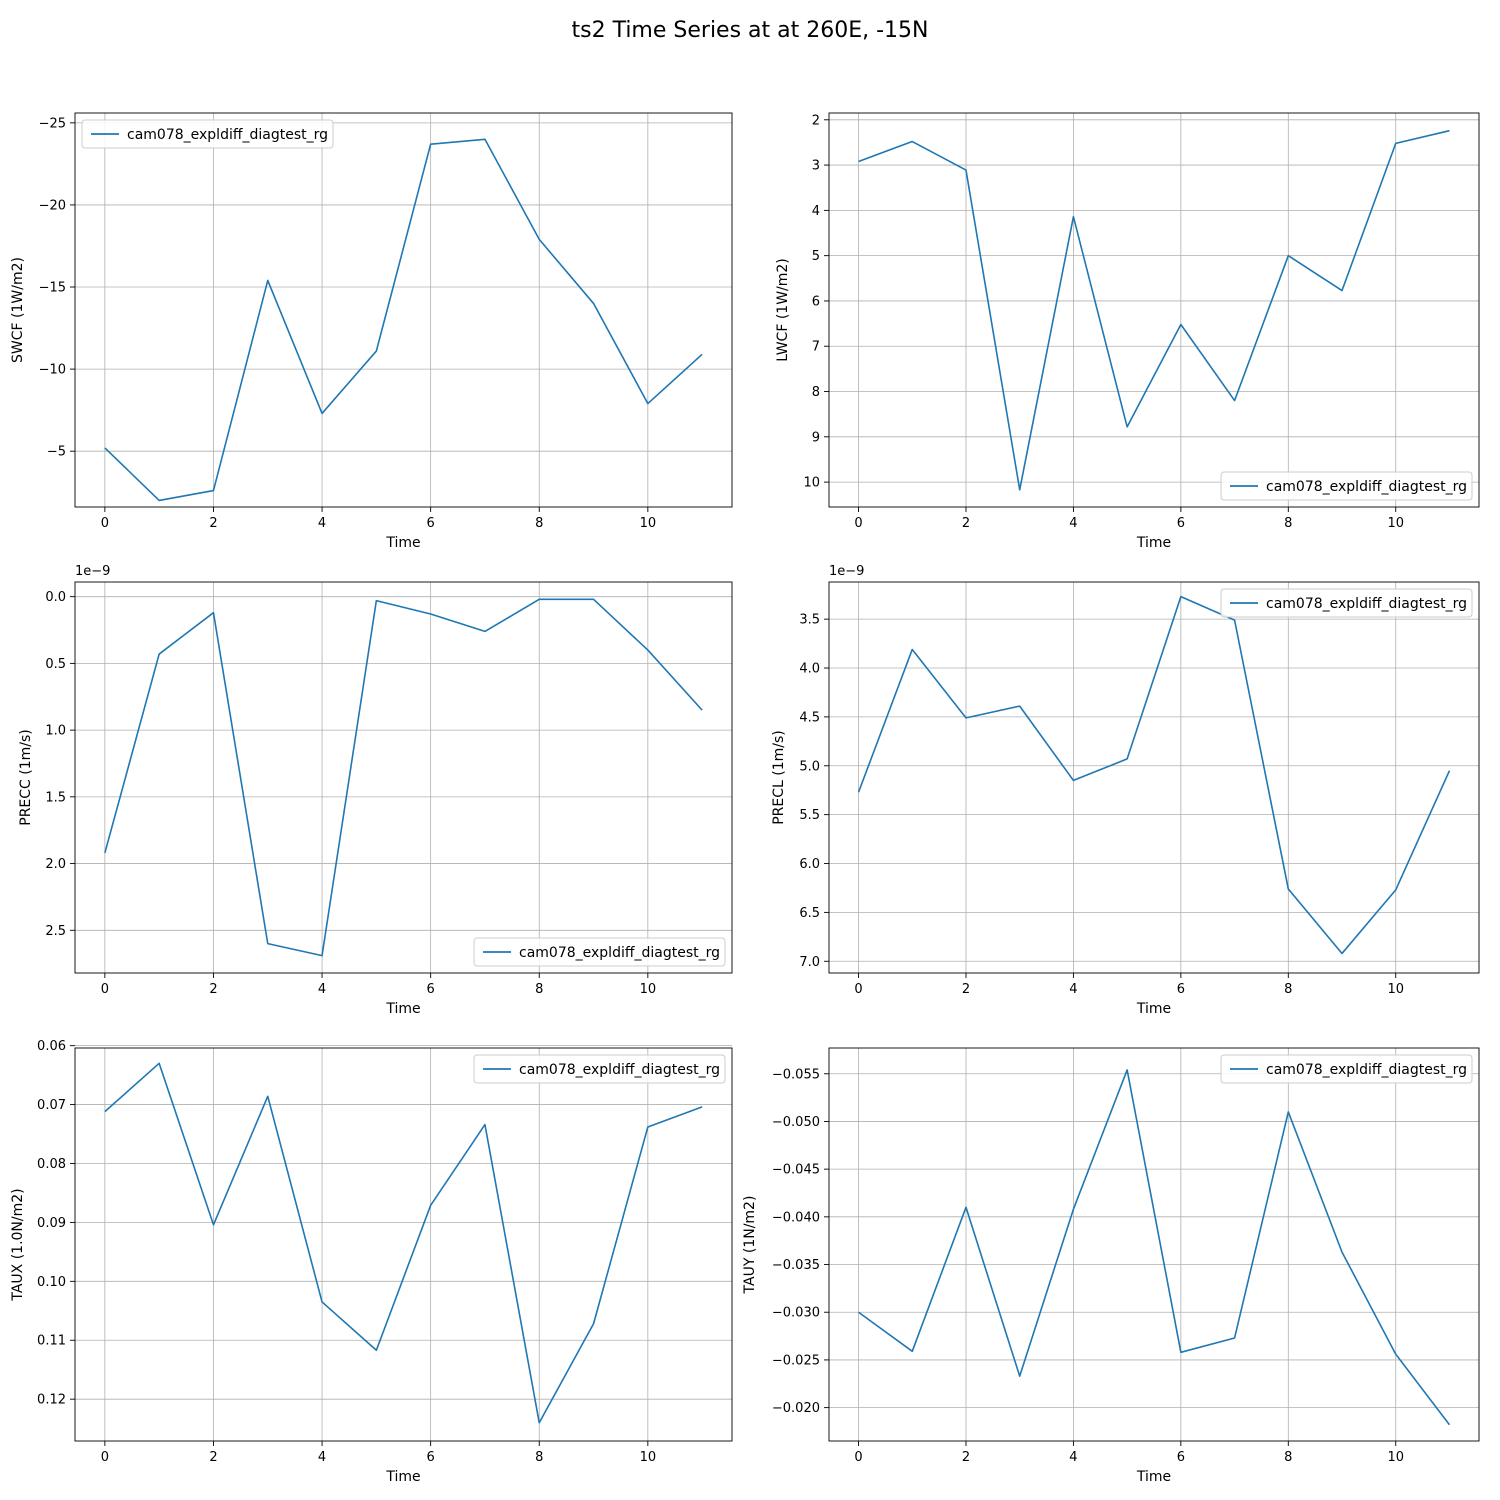  What do you see at coordinates (816, 437) in the screenshot?
I see `y-tick-label: 9` at bounding box center [816, 437].